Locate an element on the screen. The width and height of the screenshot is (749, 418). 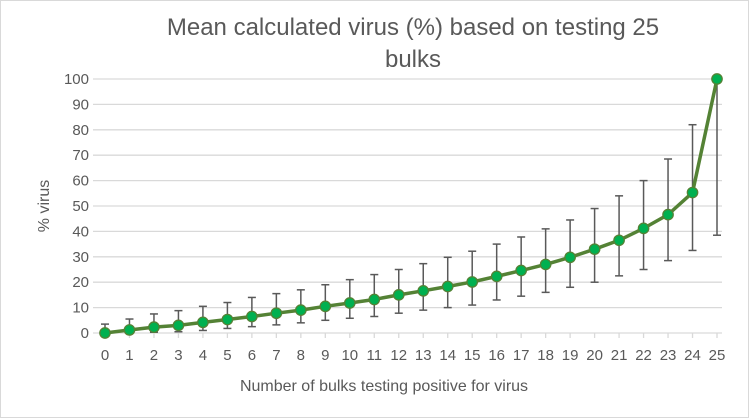
x-tick-label: 20 is located at coordinates (594, 355).